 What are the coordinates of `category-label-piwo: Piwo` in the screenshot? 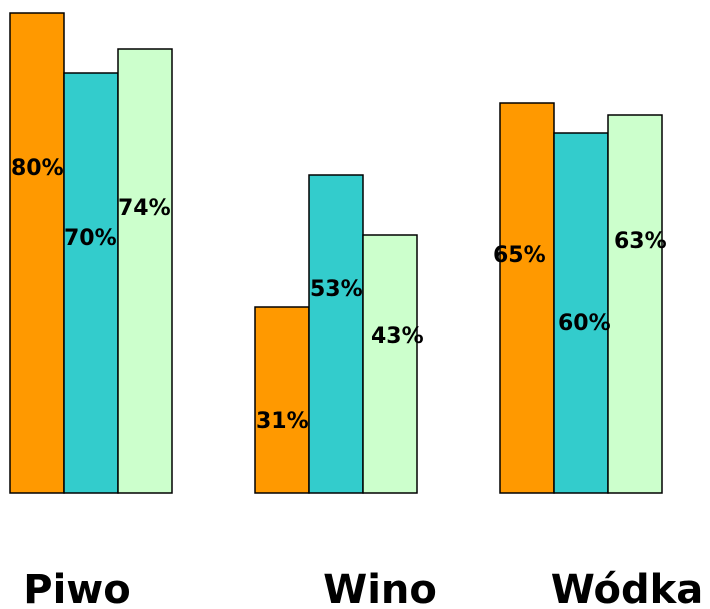 It's located at (76, 586).